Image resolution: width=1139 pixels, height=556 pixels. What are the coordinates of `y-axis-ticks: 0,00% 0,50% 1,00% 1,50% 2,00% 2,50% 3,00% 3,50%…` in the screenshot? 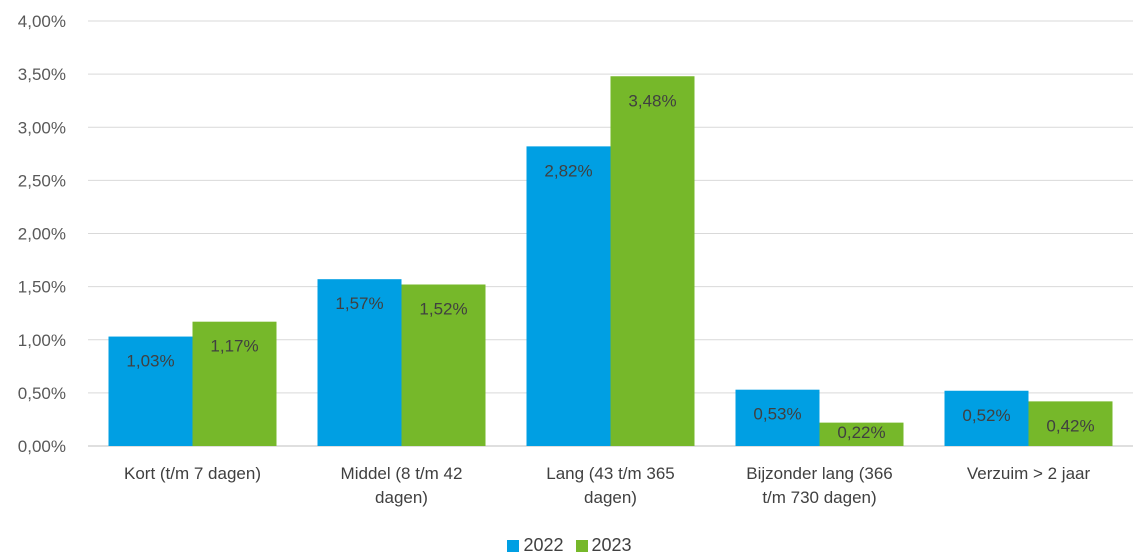 It's located at (42, 234).